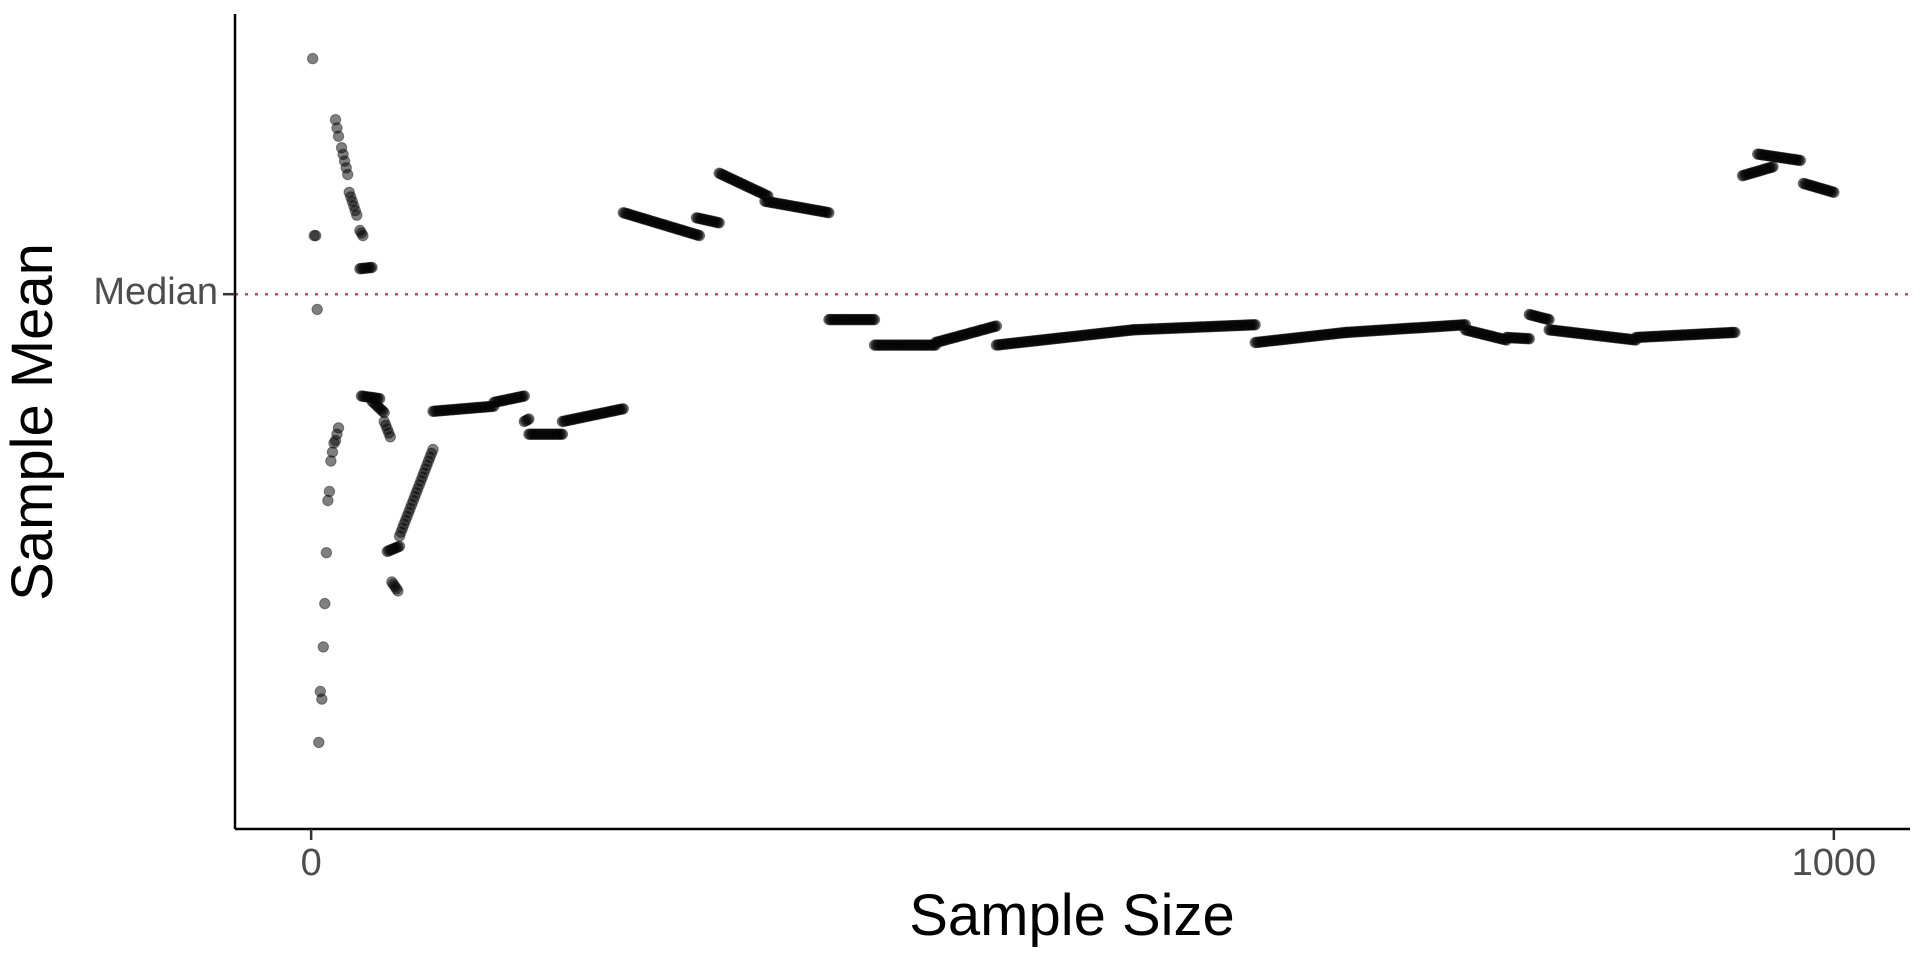 The width and height of the screenshot is (1920, 960). I want to click on y-axis-title: Sample Mean, so click(32, 422).